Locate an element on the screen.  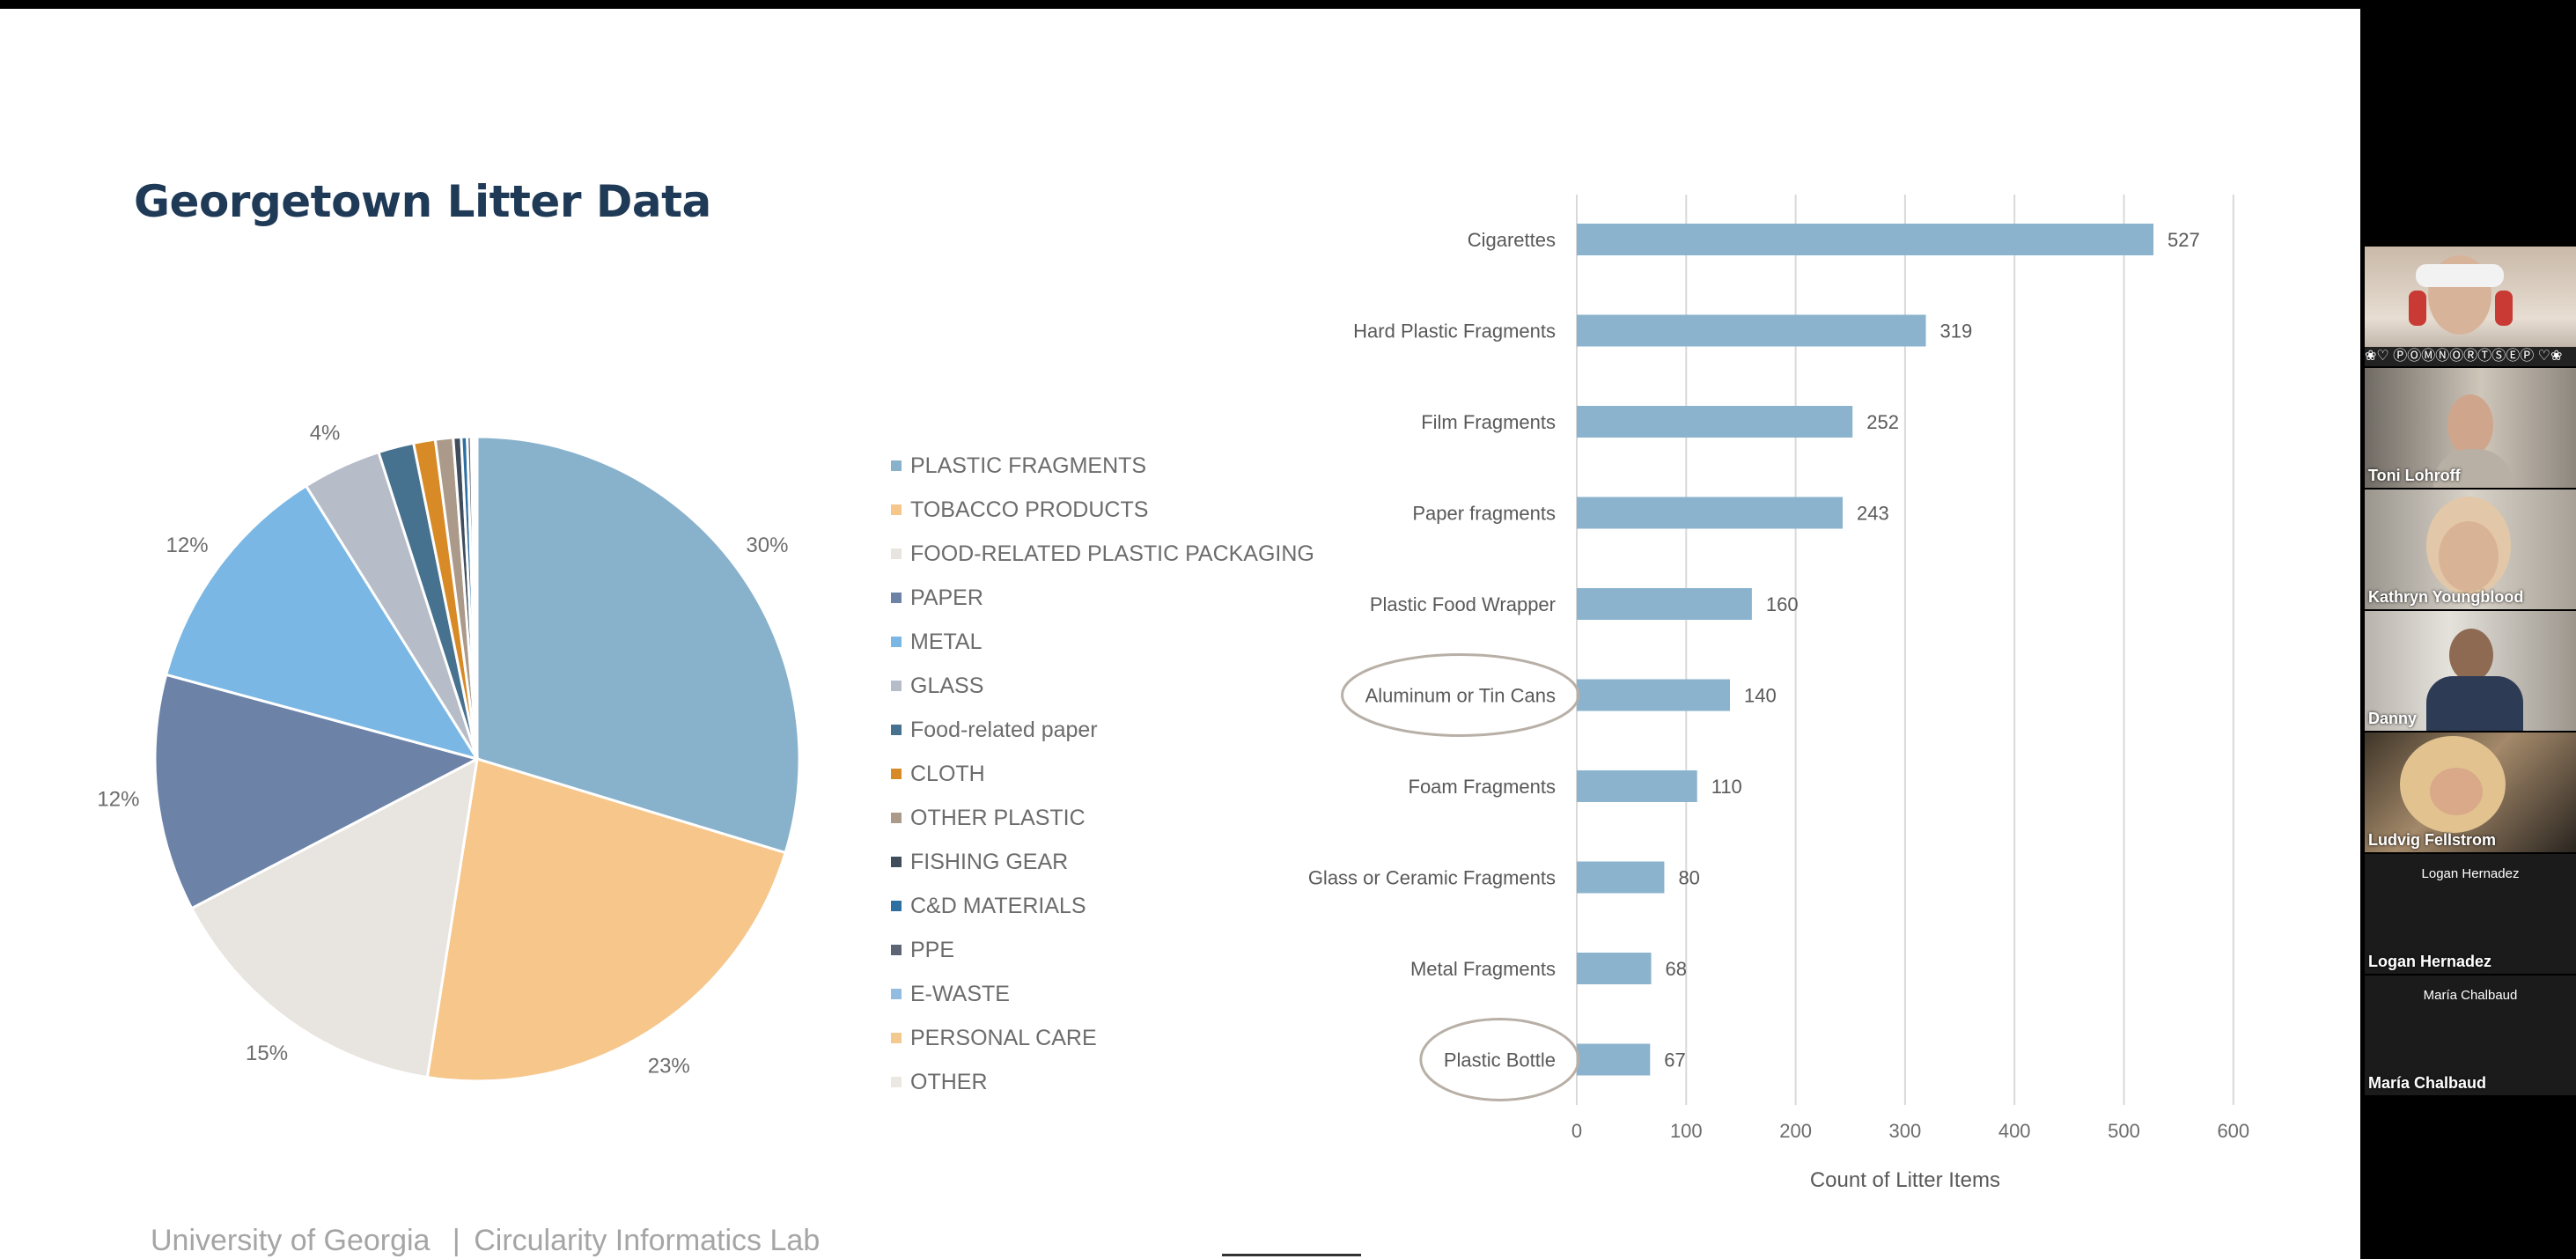
bar-cigarettes is located at coordinates (1865, 240).